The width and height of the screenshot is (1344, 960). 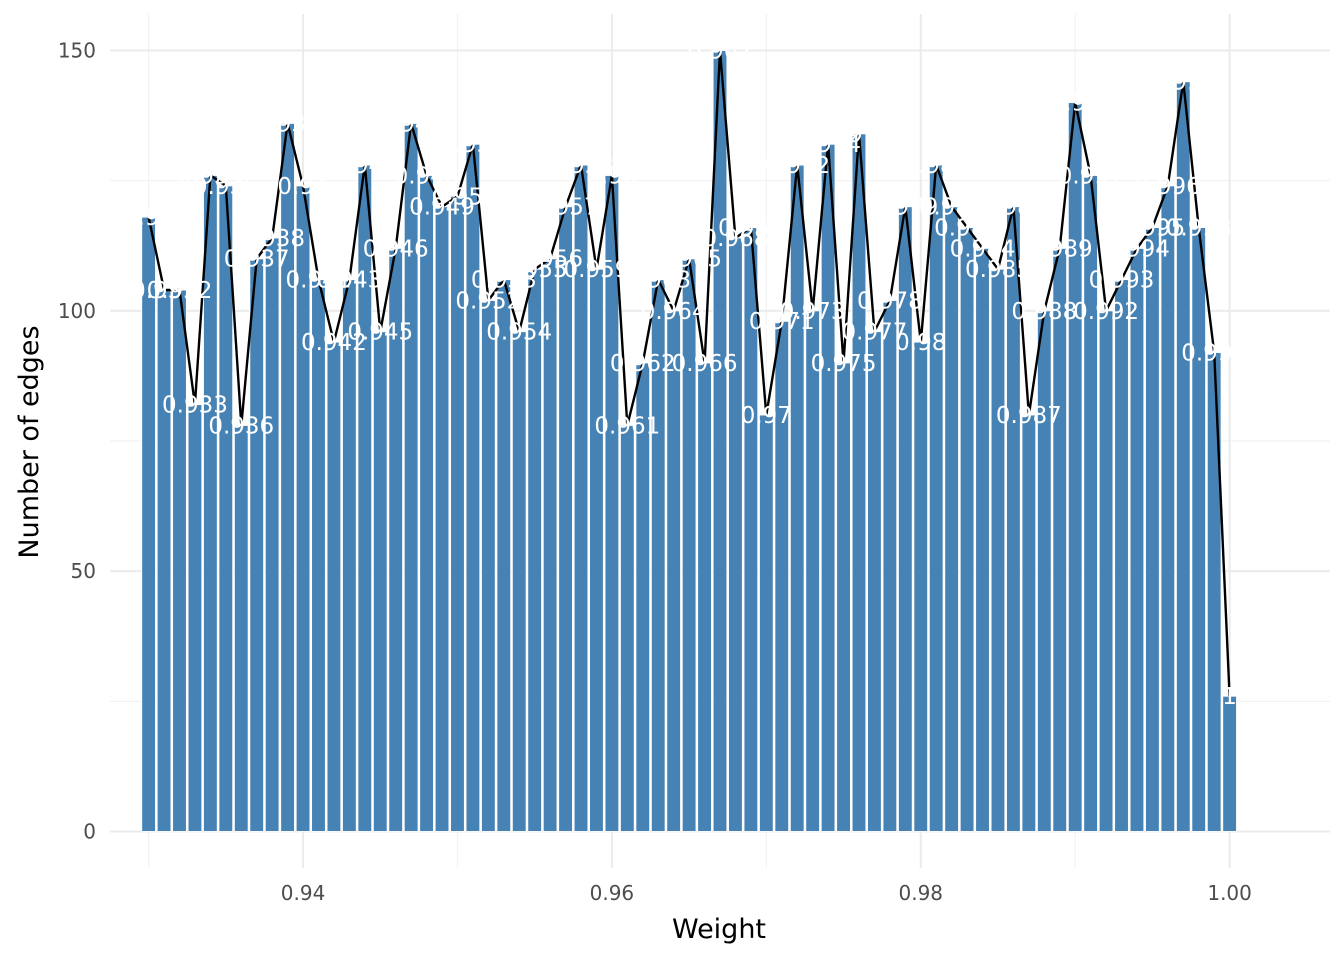 I want to click on bar-label: 0.96, so click(x=611, y=176).